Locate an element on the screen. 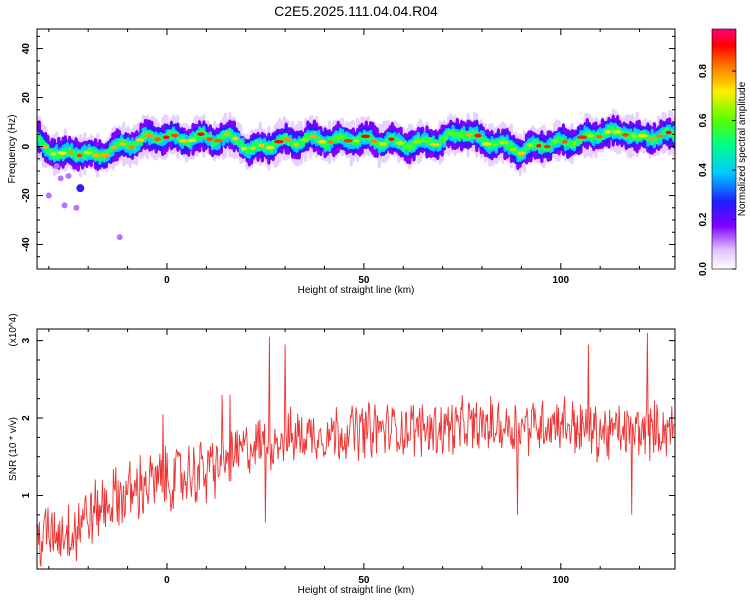  colorbar-ticks: 0.0 0.2 0.4 0.6 0.8 is located at coordinates (717, 170).